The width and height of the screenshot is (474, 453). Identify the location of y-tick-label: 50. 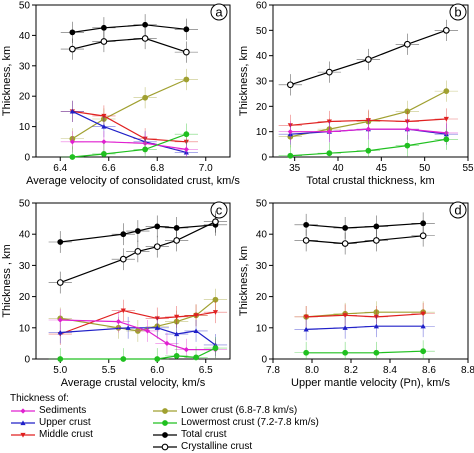
(262, 31).